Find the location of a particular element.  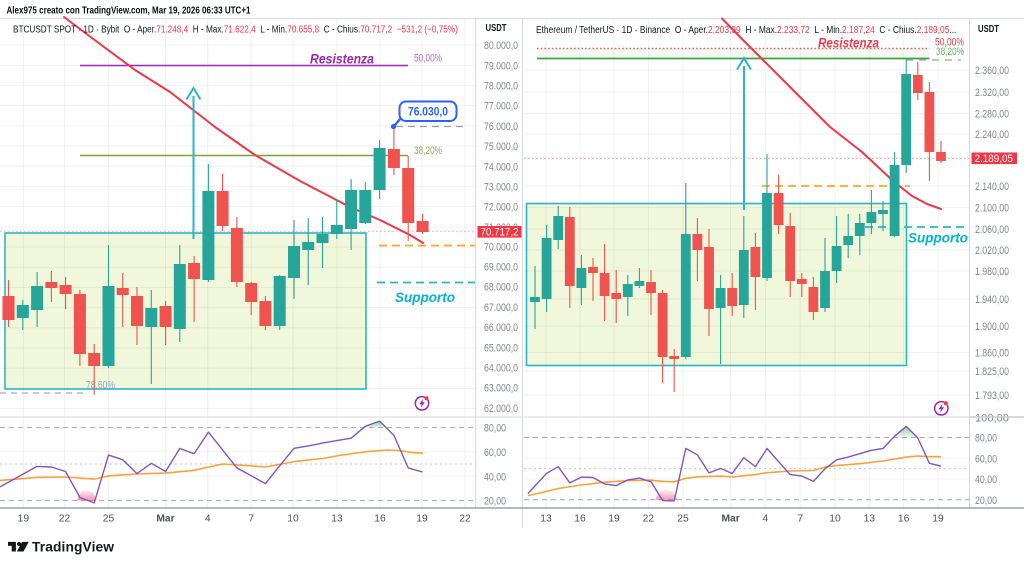

svg-text: 1.860,00 is located at coordinates (992, 354).